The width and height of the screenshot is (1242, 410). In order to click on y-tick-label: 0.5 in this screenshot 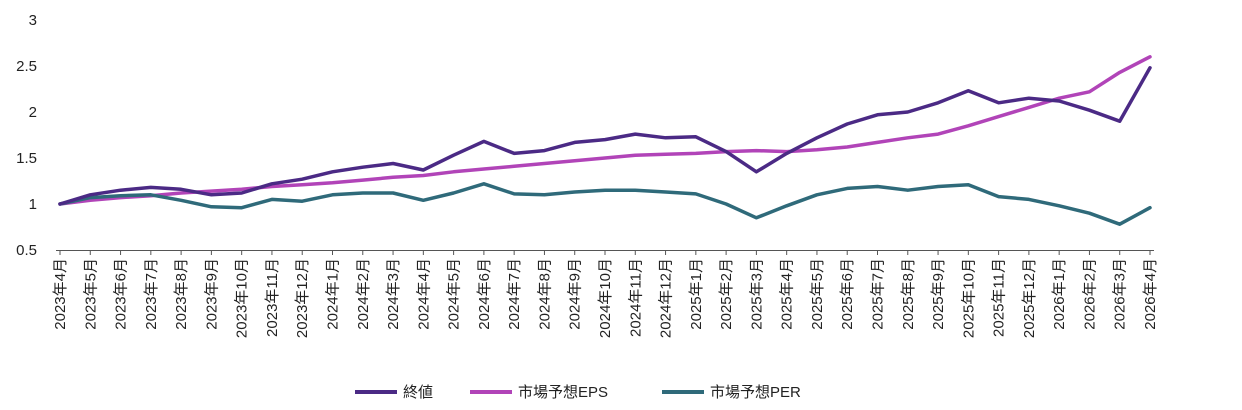, I will do `click(26, 250)`.